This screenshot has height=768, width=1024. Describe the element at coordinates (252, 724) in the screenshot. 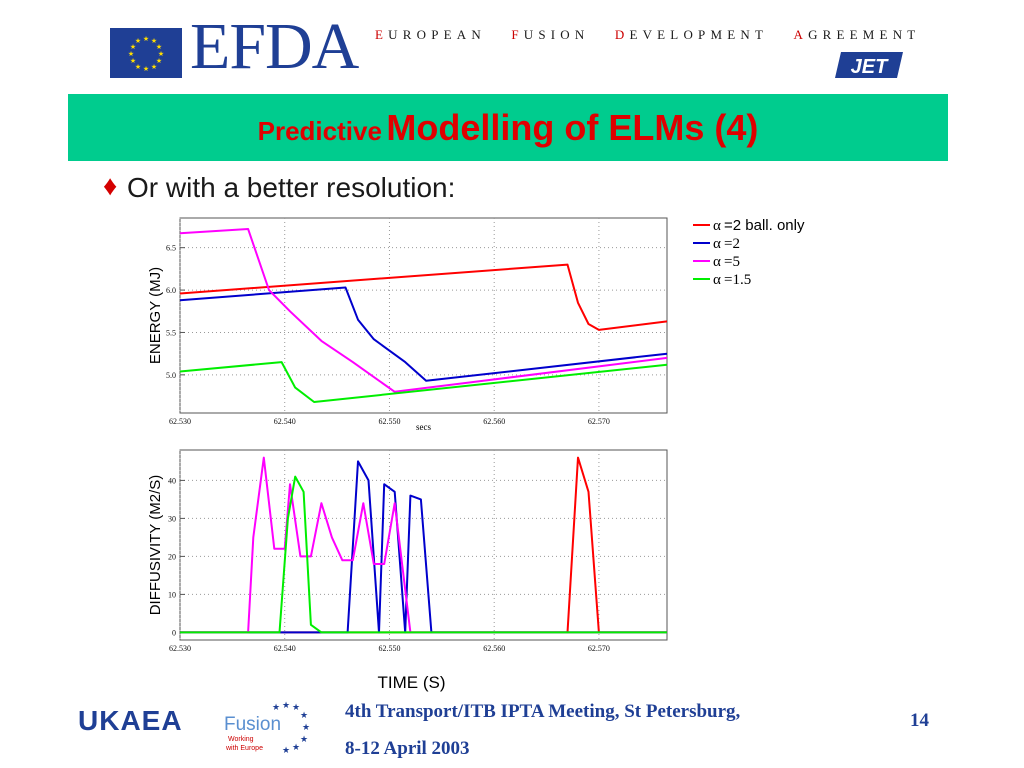

I see `fusion-logo-text: Fusion` at that location.